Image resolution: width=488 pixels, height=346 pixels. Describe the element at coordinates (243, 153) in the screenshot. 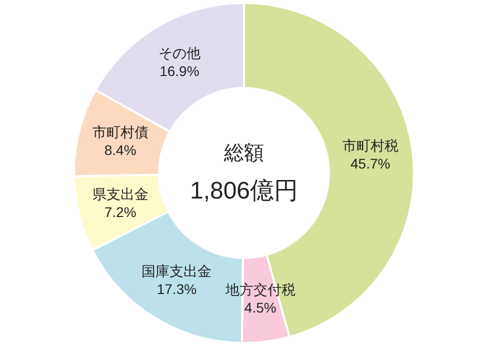

I see `text: 総額` at that location.